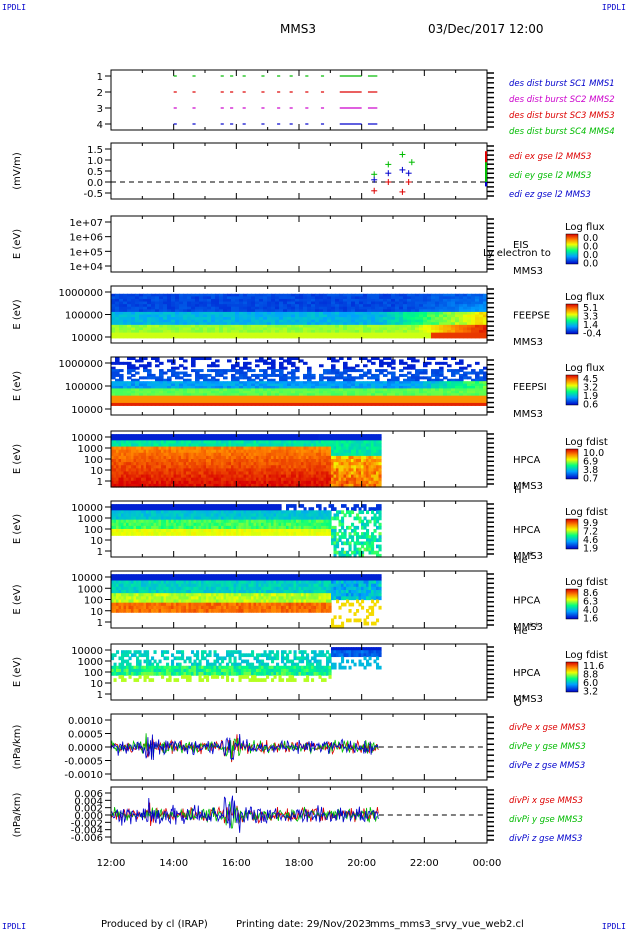  What do you see at coordinates (93, 194) in the screenshot?
I see `ytick-label-edi: -0.5` at bounding box center [93, 194].